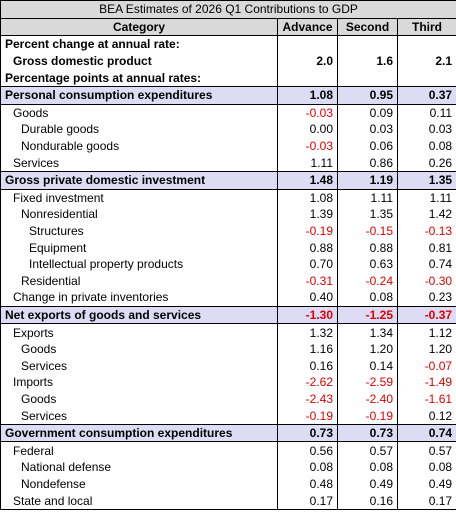 This screenshot has width=456, height=528. Describe the element at coordinates (307, 298) in the screenshot. I see `row-value: 0.40` at that location.